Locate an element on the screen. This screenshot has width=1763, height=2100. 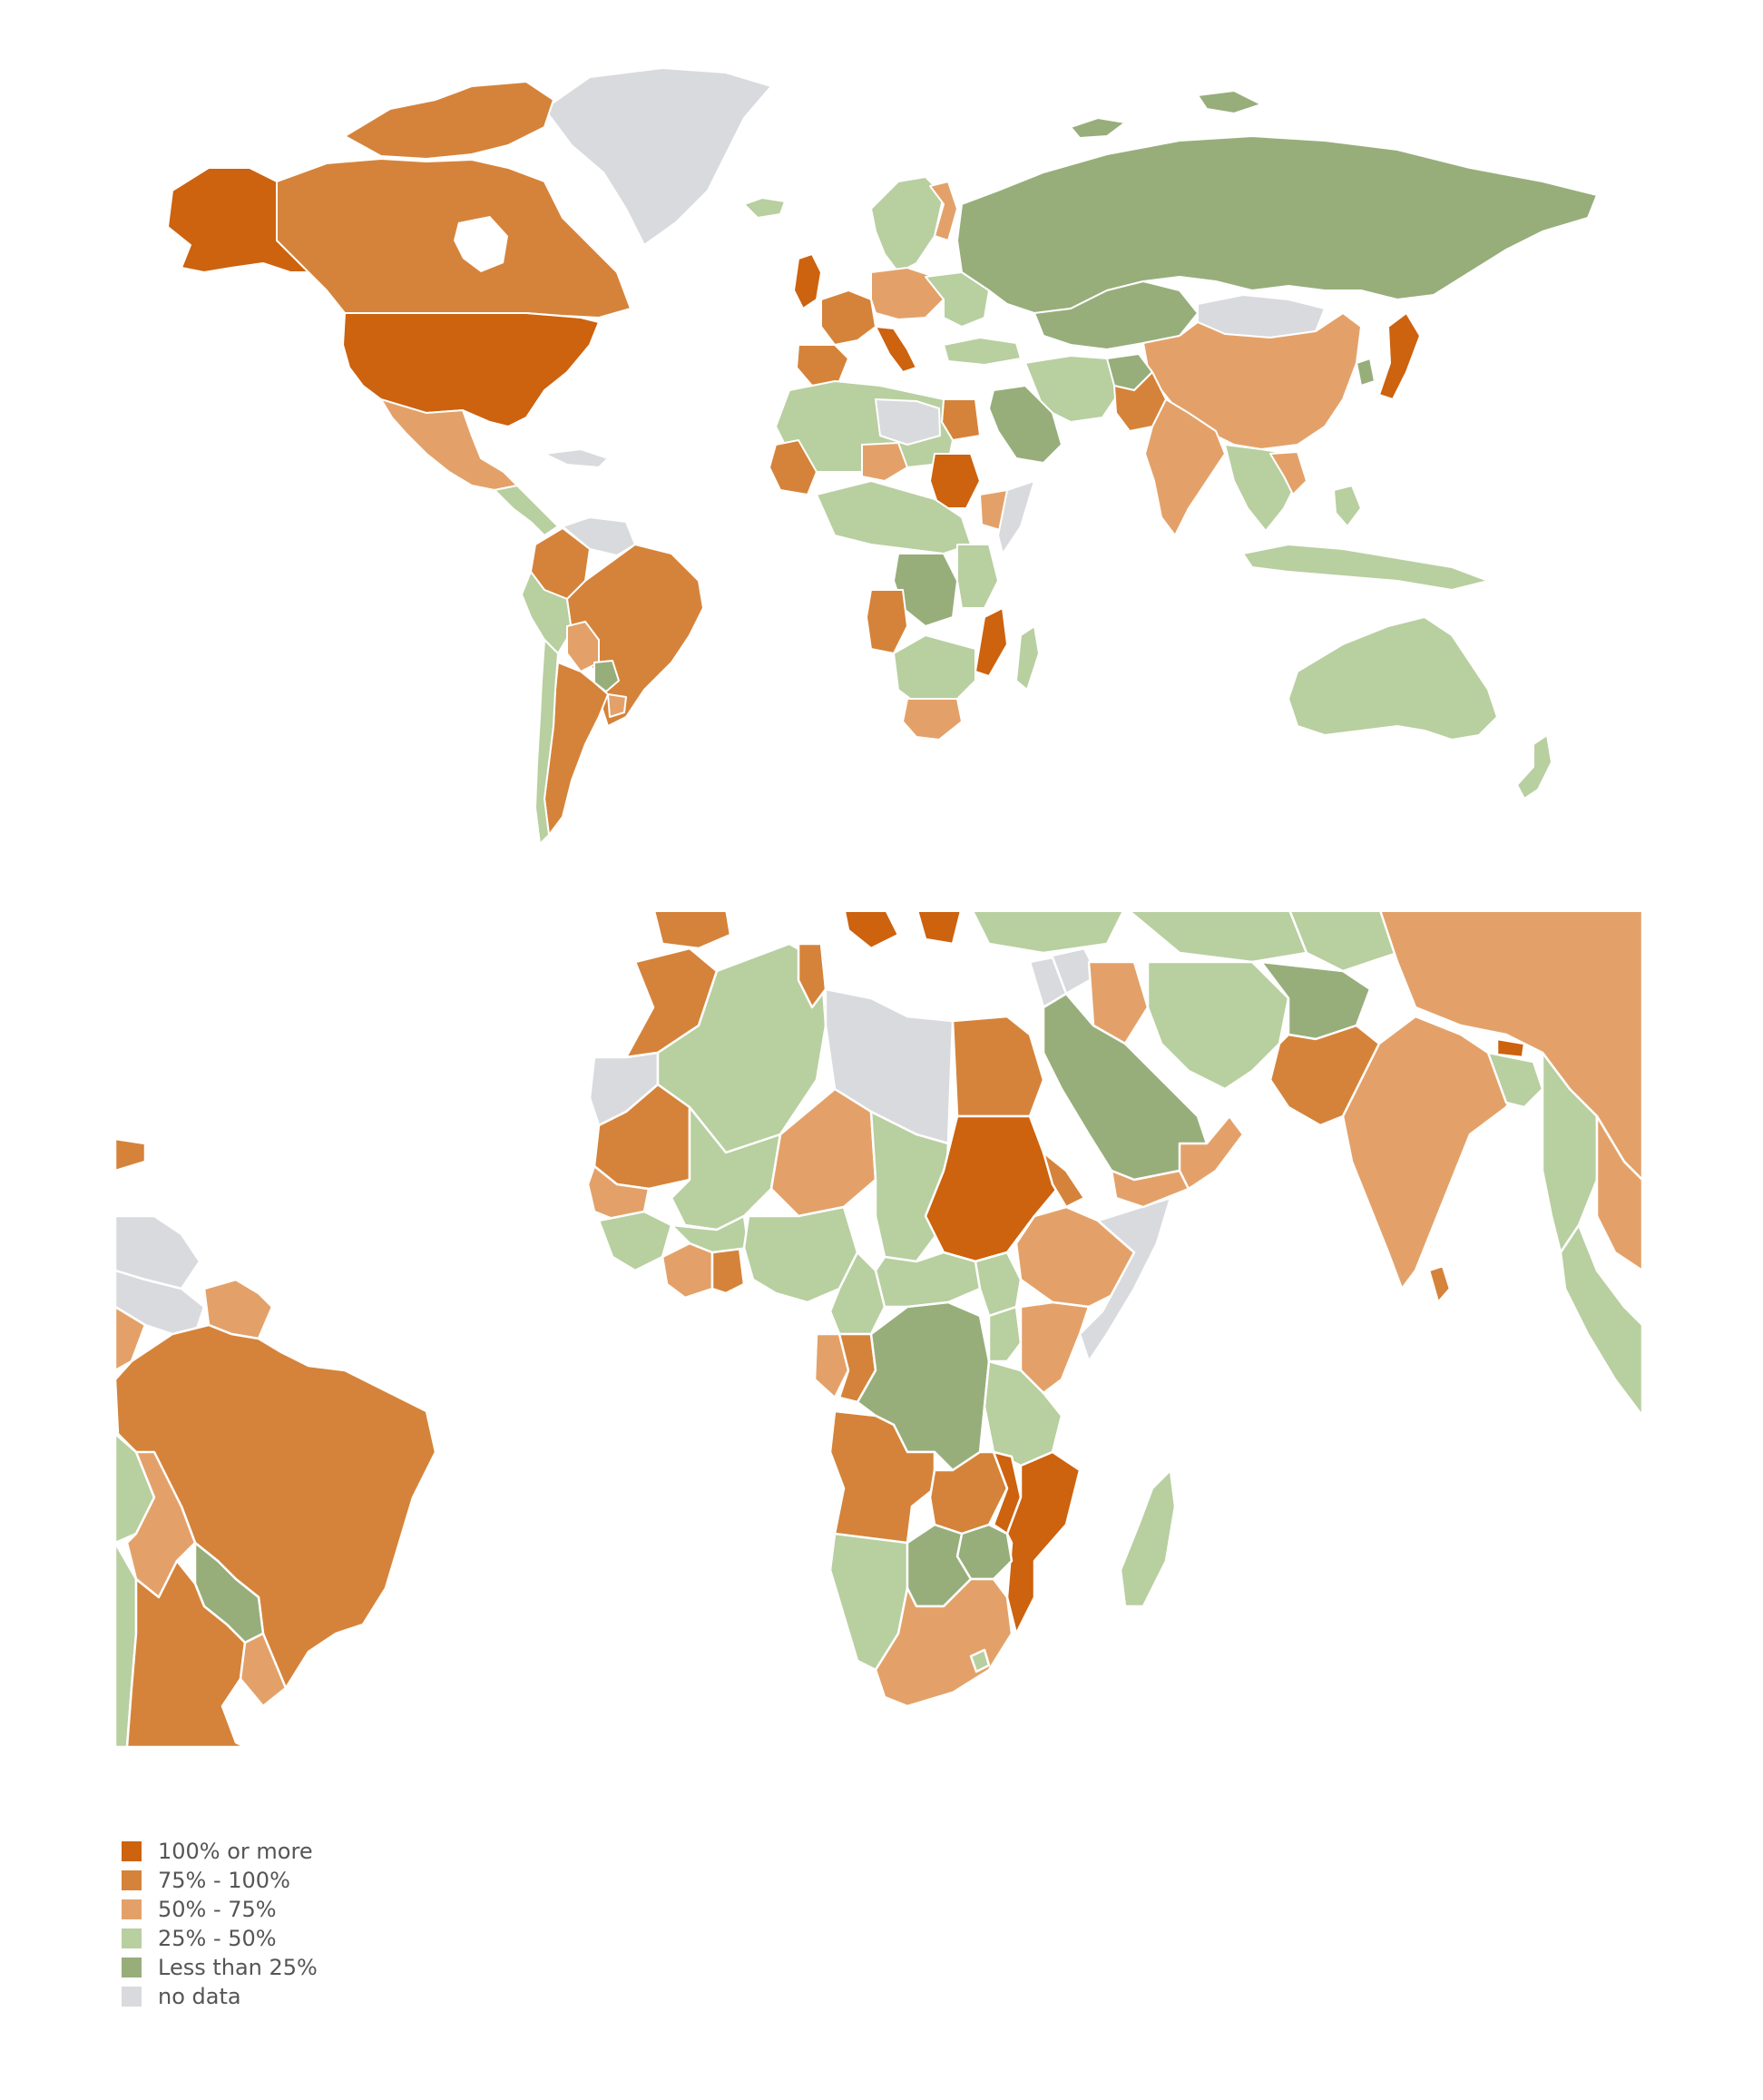
zoom-region-south-africa is located at coordinates (944, 1642).